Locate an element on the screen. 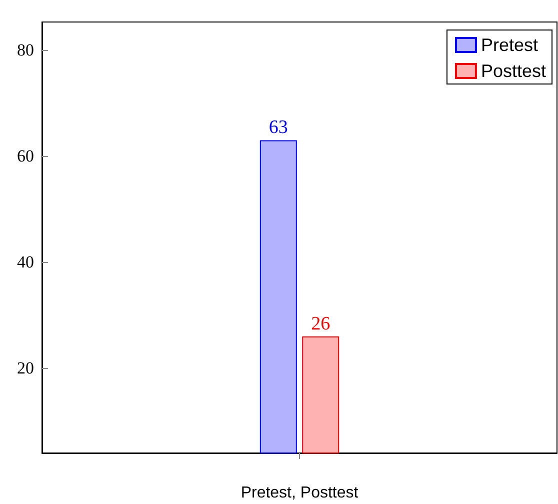 This screenshot has height=504, width=558. data-label: 63 is located at coordinates (278, 127).